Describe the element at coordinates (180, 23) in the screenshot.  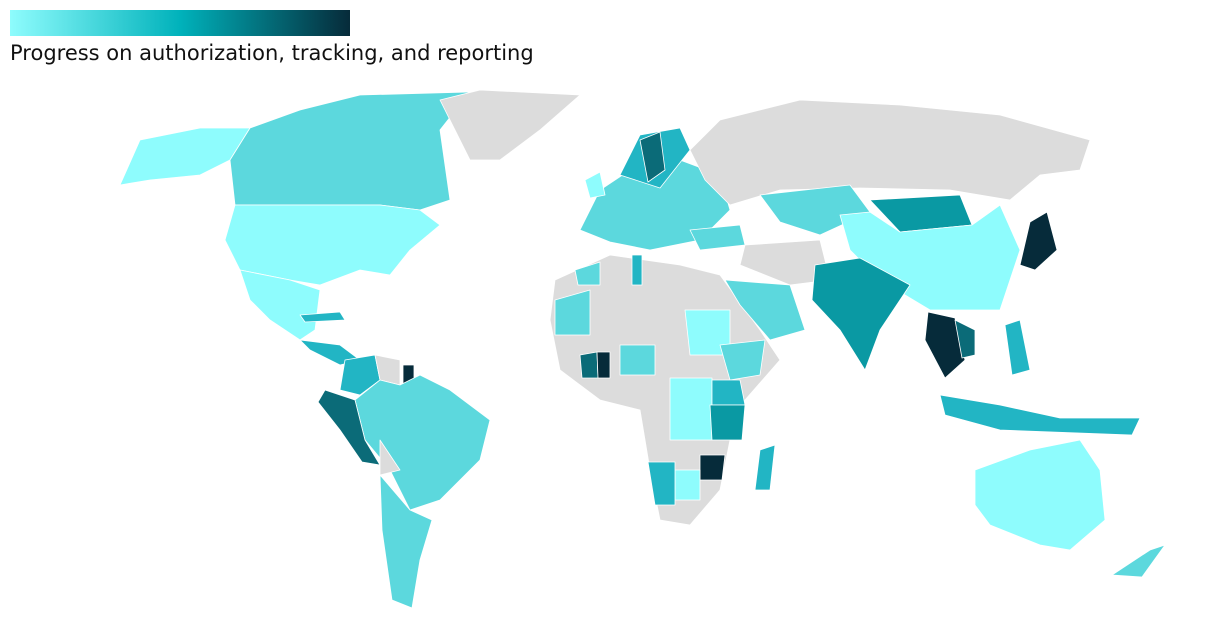
I see `legend-gradient` at that location.